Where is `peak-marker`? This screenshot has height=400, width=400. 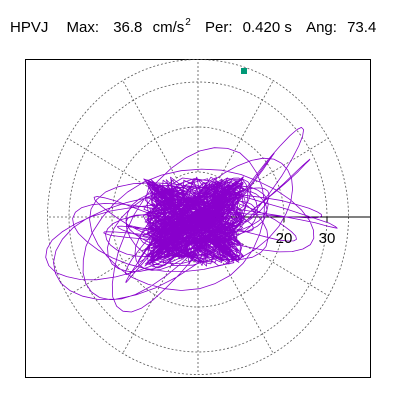
peak-marker is located at coordinates (244, 71).